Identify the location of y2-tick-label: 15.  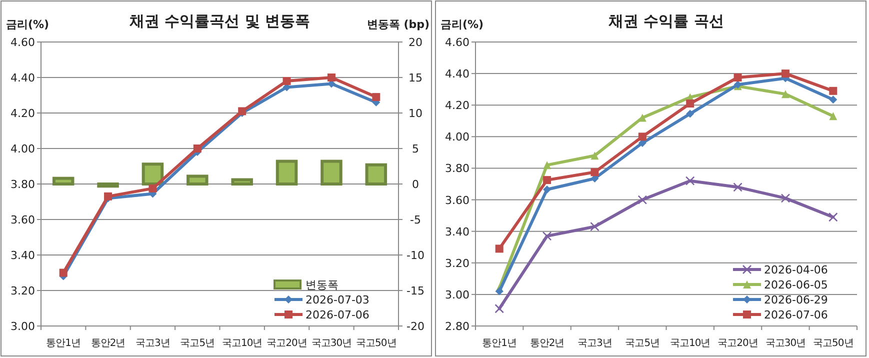
(415, 78).